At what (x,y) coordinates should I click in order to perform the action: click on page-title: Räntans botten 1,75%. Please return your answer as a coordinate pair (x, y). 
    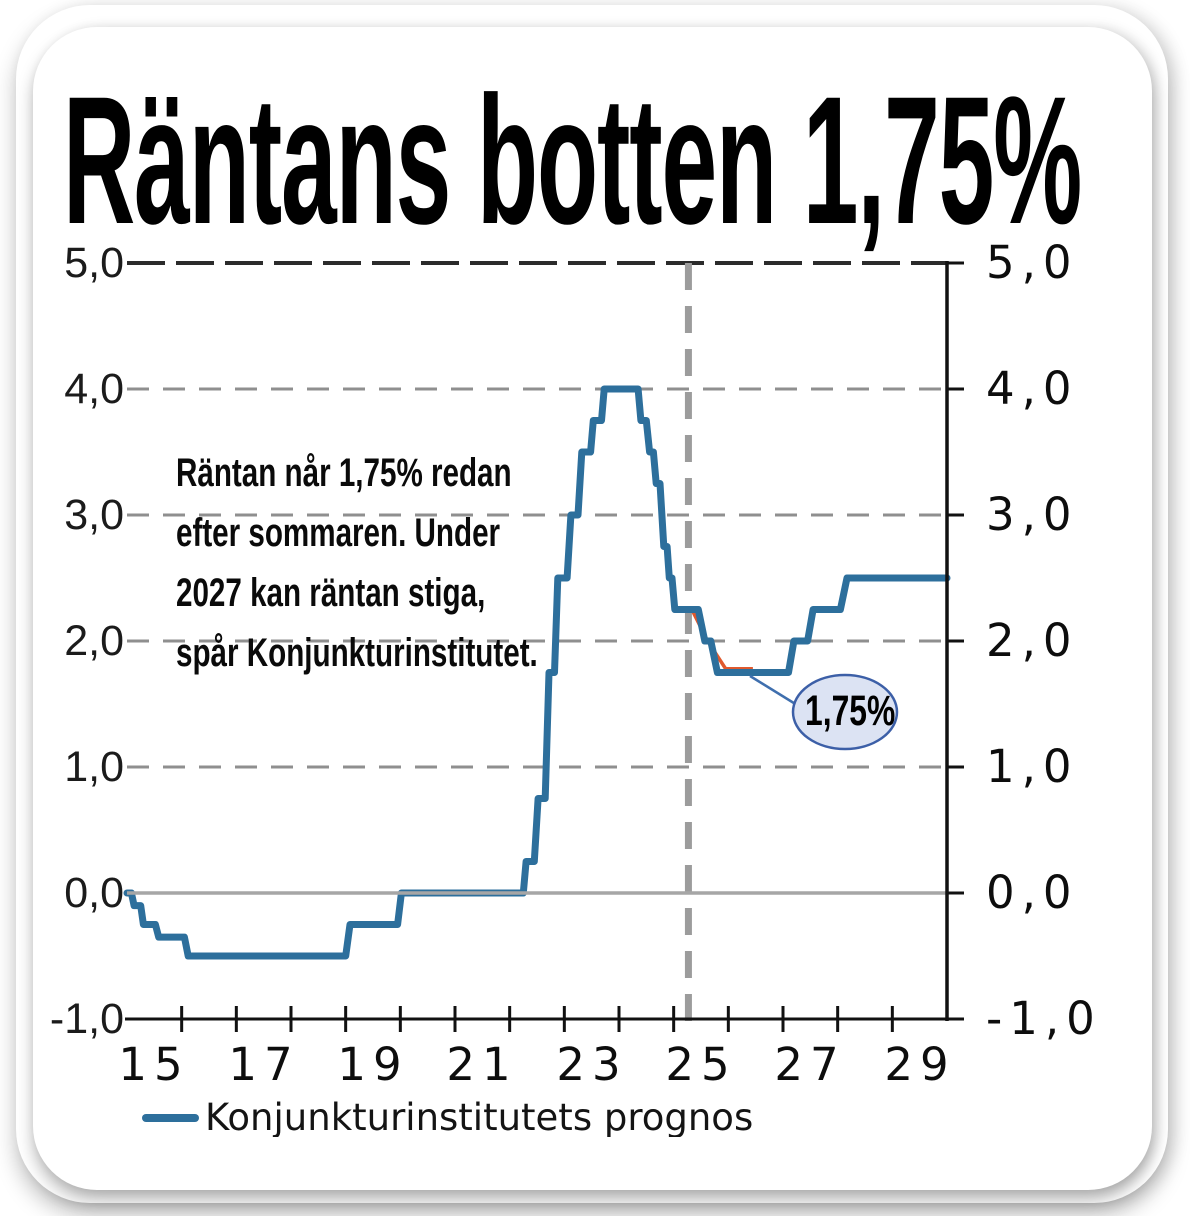
    Looking at the image, I should click on (572, 160).